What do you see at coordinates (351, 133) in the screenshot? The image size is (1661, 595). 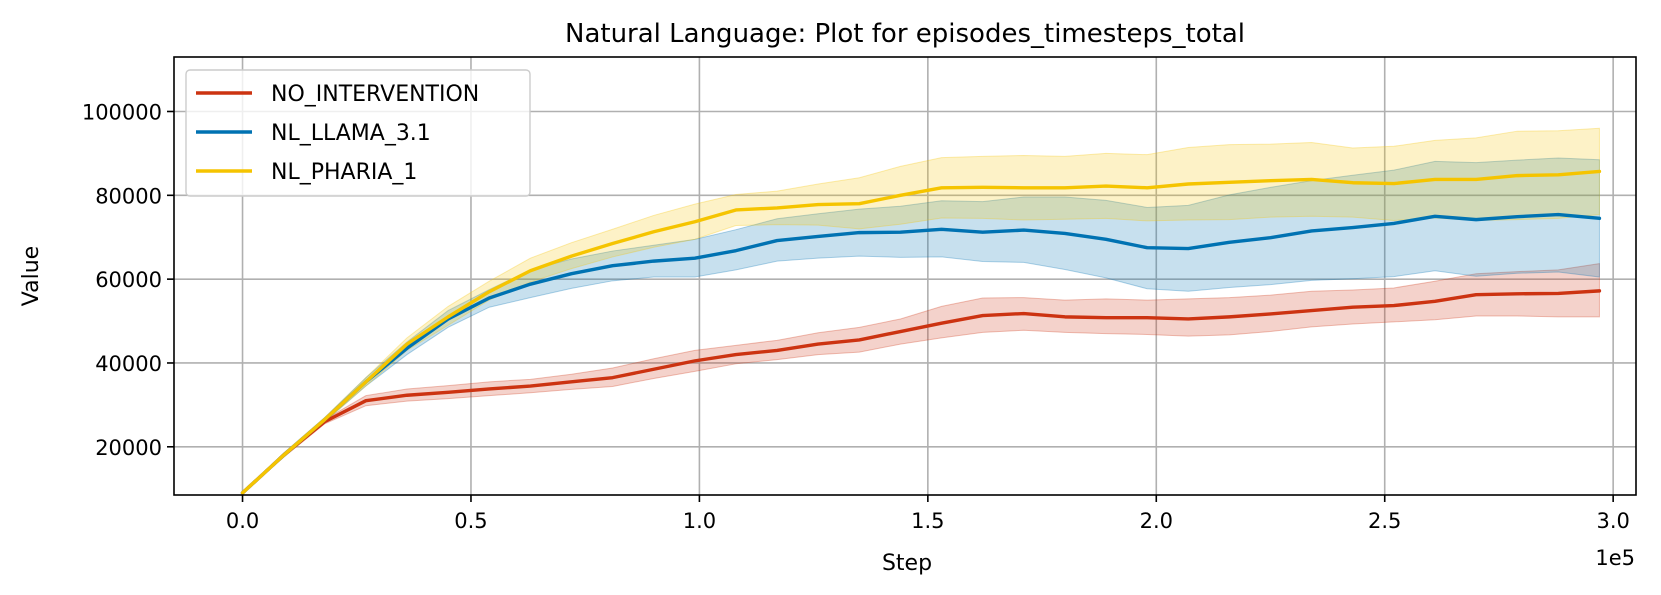 I see `legend-label: NL_LLAMA_3.1` at bounding box center [351, 133].